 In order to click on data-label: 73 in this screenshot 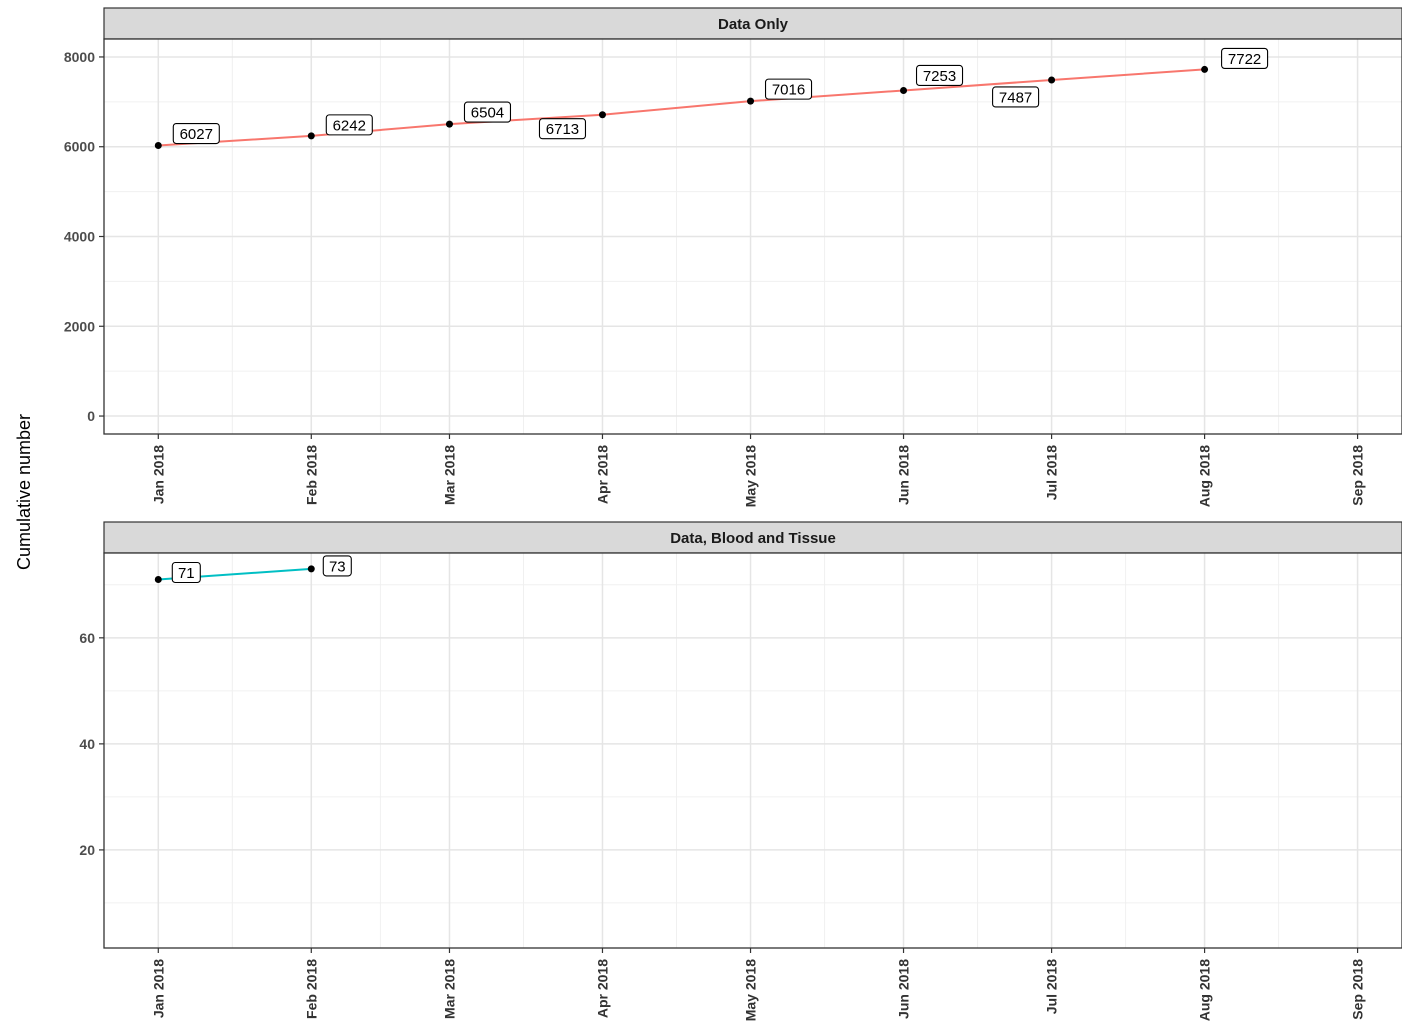, I will do `click(337, 566)`.